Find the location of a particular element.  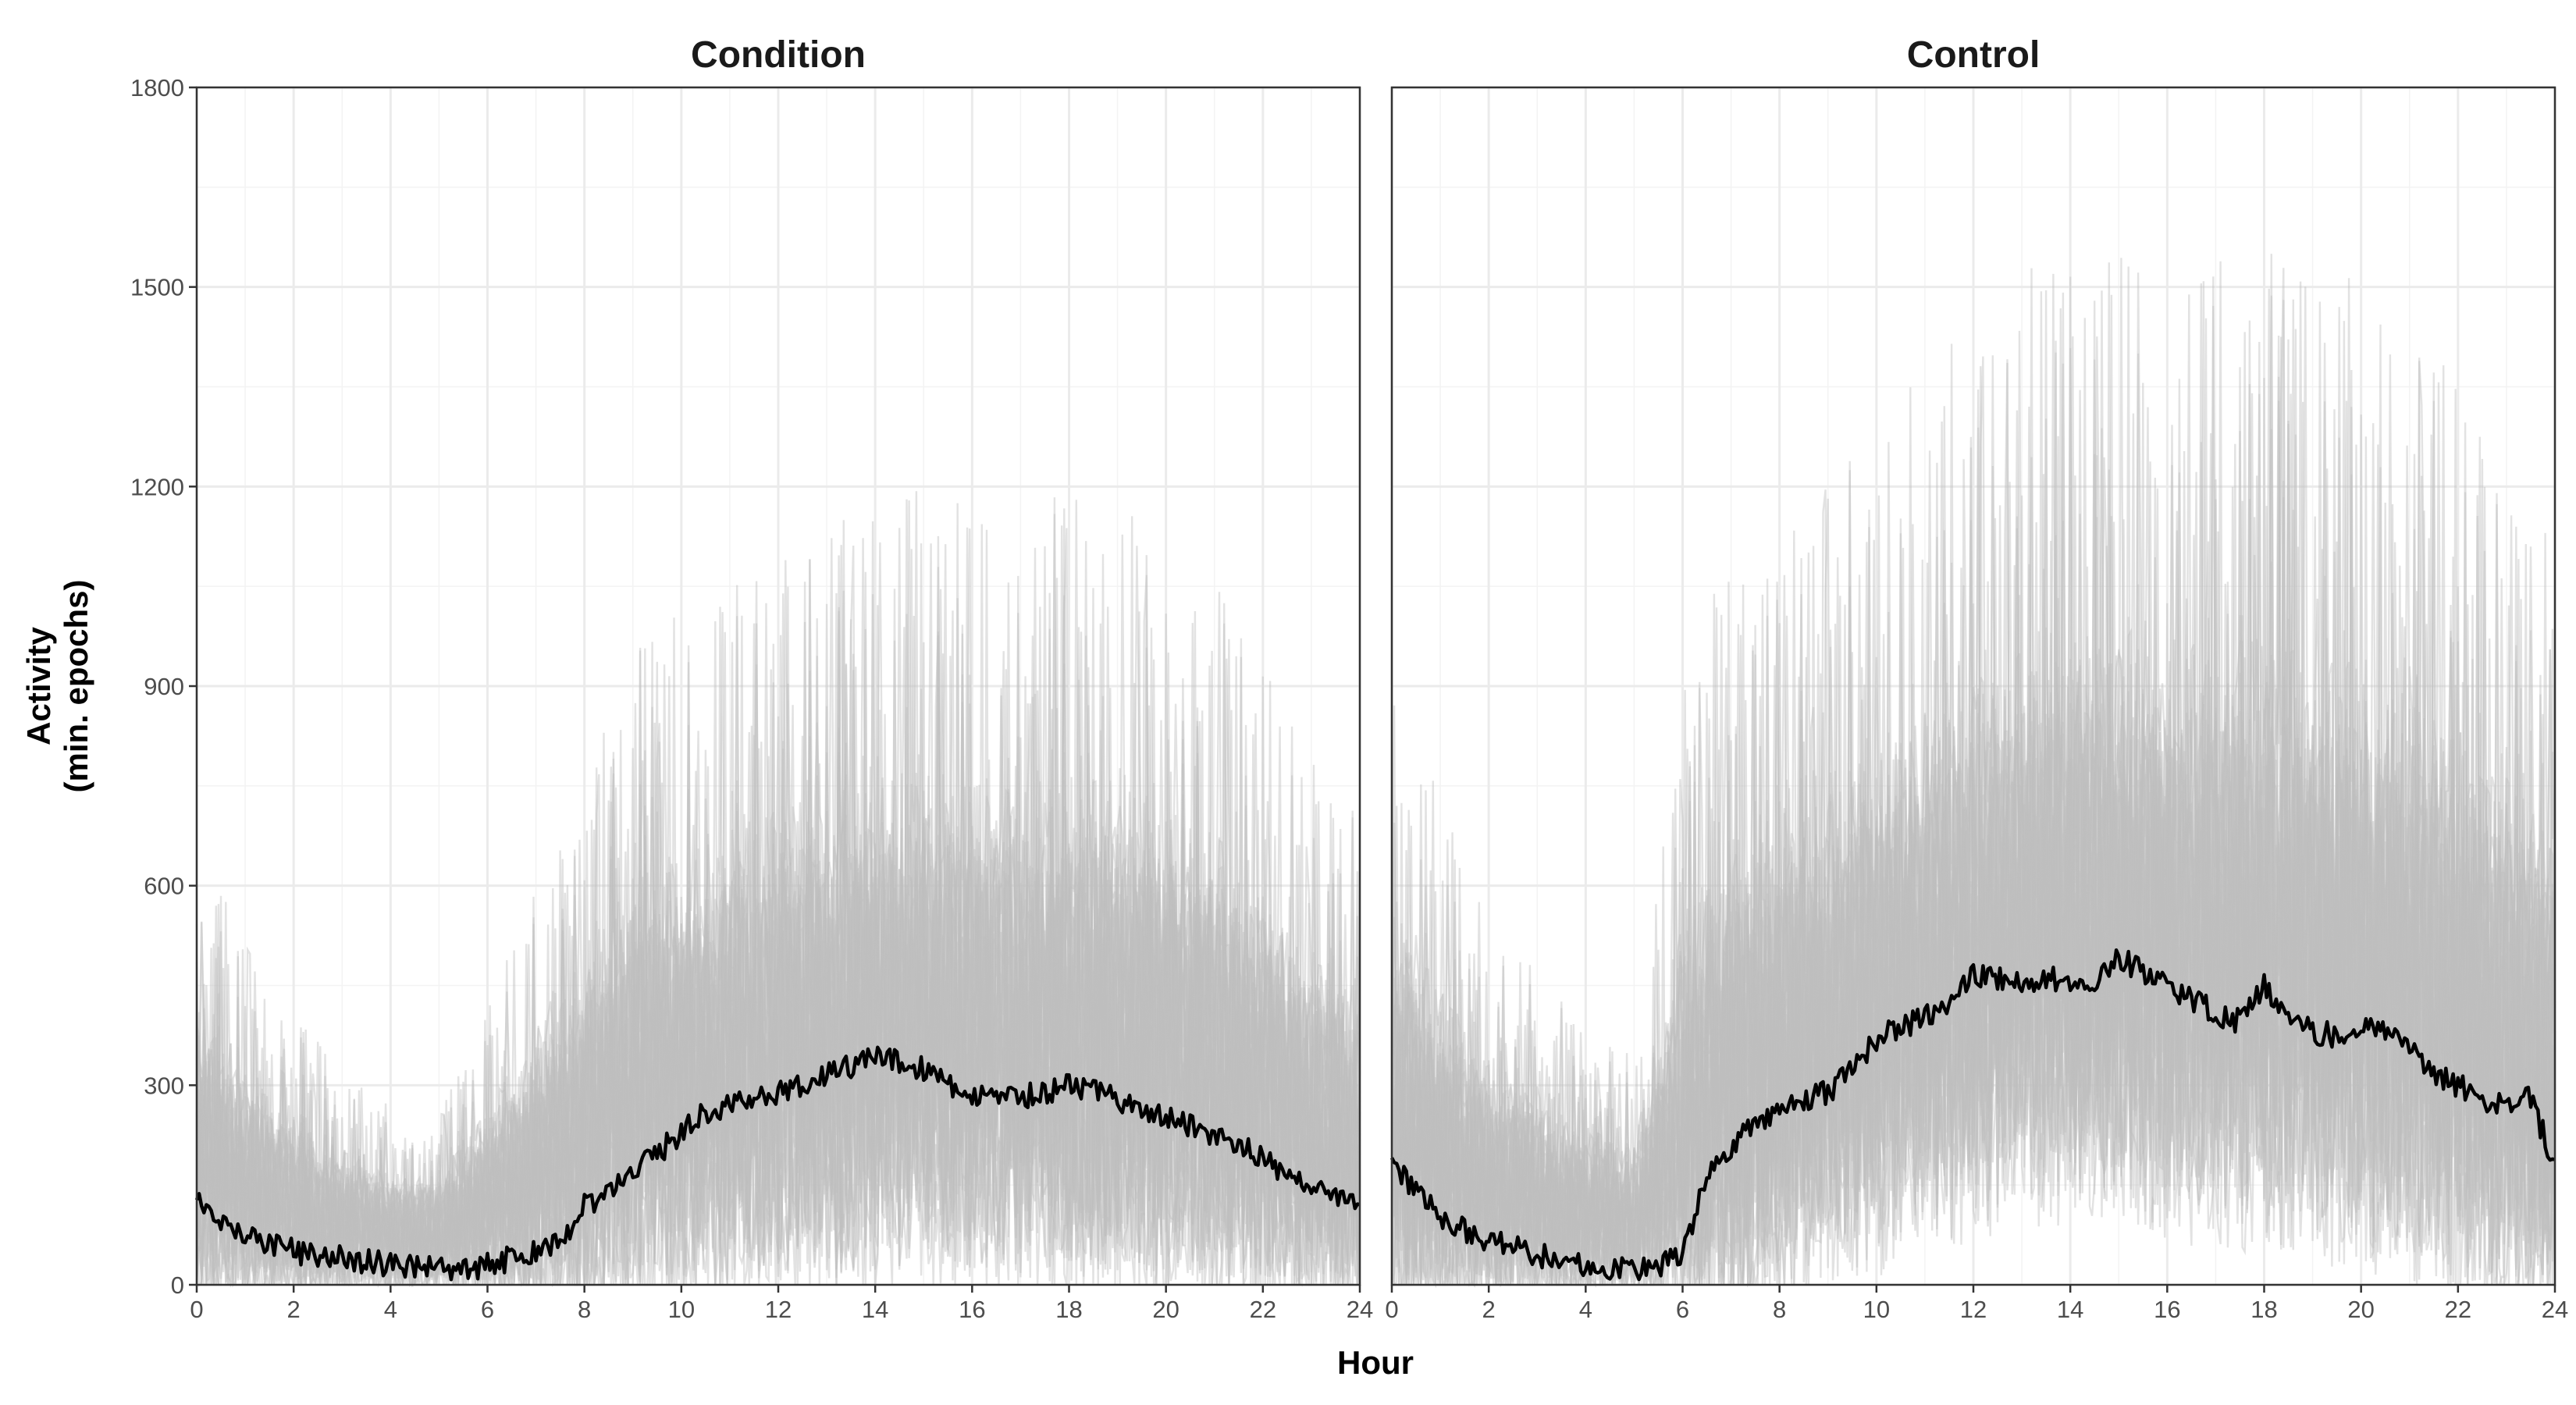

y-tick-label: 1800 is located at coordinates (157, 88).